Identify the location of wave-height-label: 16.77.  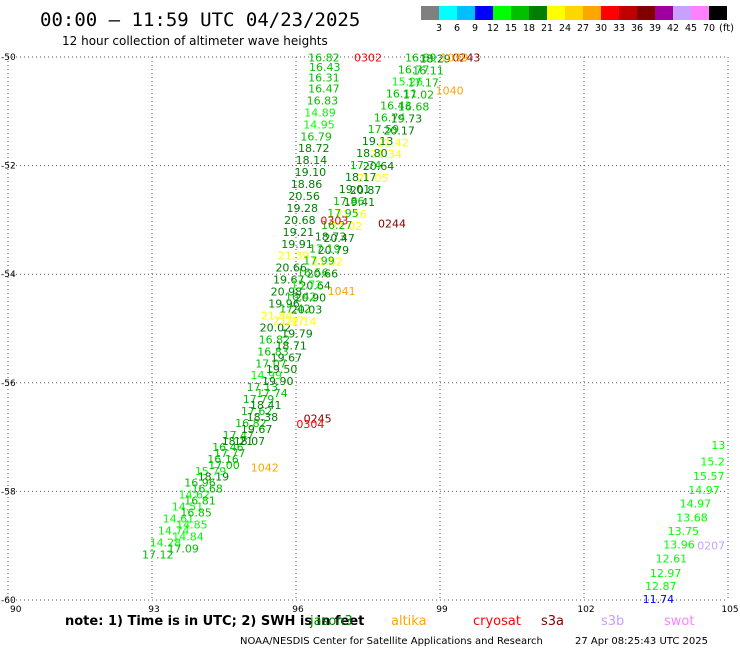
(414, 69).